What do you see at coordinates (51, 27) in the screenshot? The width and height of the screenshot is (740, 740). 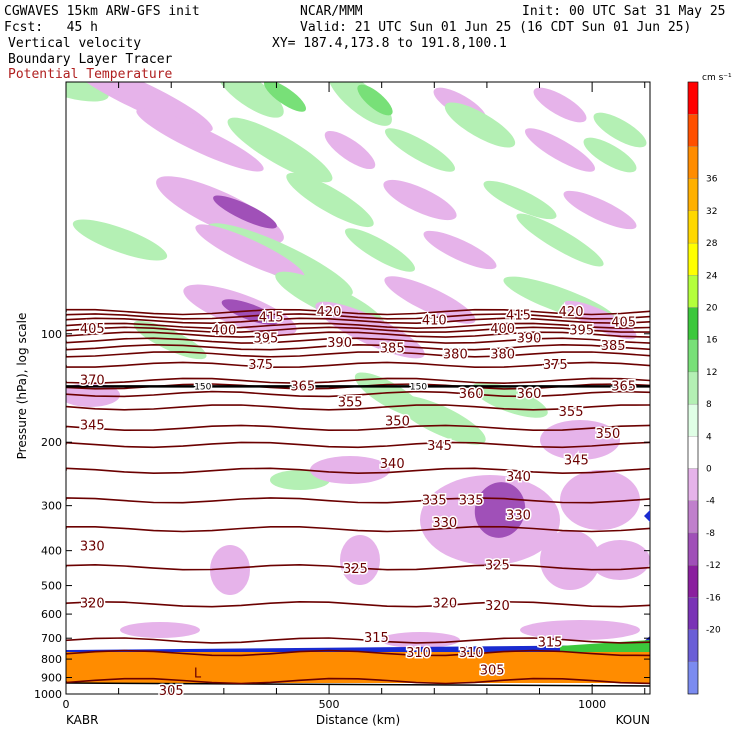 I see `forecast-hour: Fcst: 45 h` at bounding box center [51, 27].